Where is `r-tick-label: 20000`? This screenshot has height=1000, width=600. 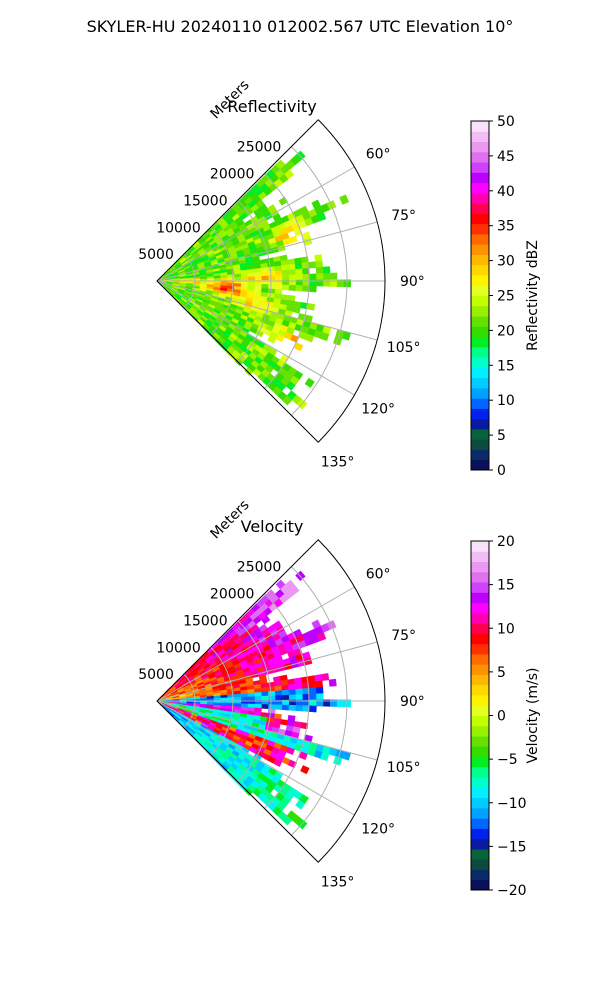 r-tick-label: 20000 is located at coordinates (232, 595).